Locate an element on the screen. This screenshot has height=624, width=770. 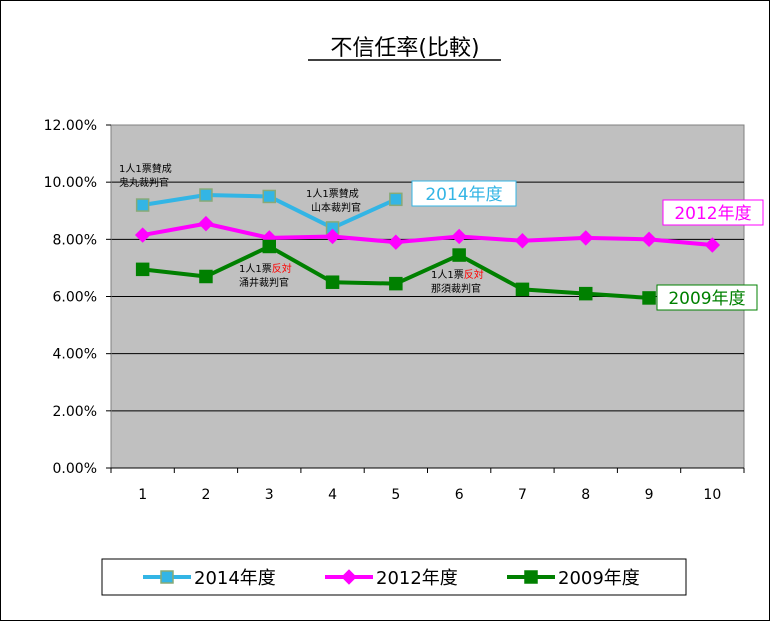
annotation-nasu-name: 那須裁判官 is located at coordinates (456, 288).